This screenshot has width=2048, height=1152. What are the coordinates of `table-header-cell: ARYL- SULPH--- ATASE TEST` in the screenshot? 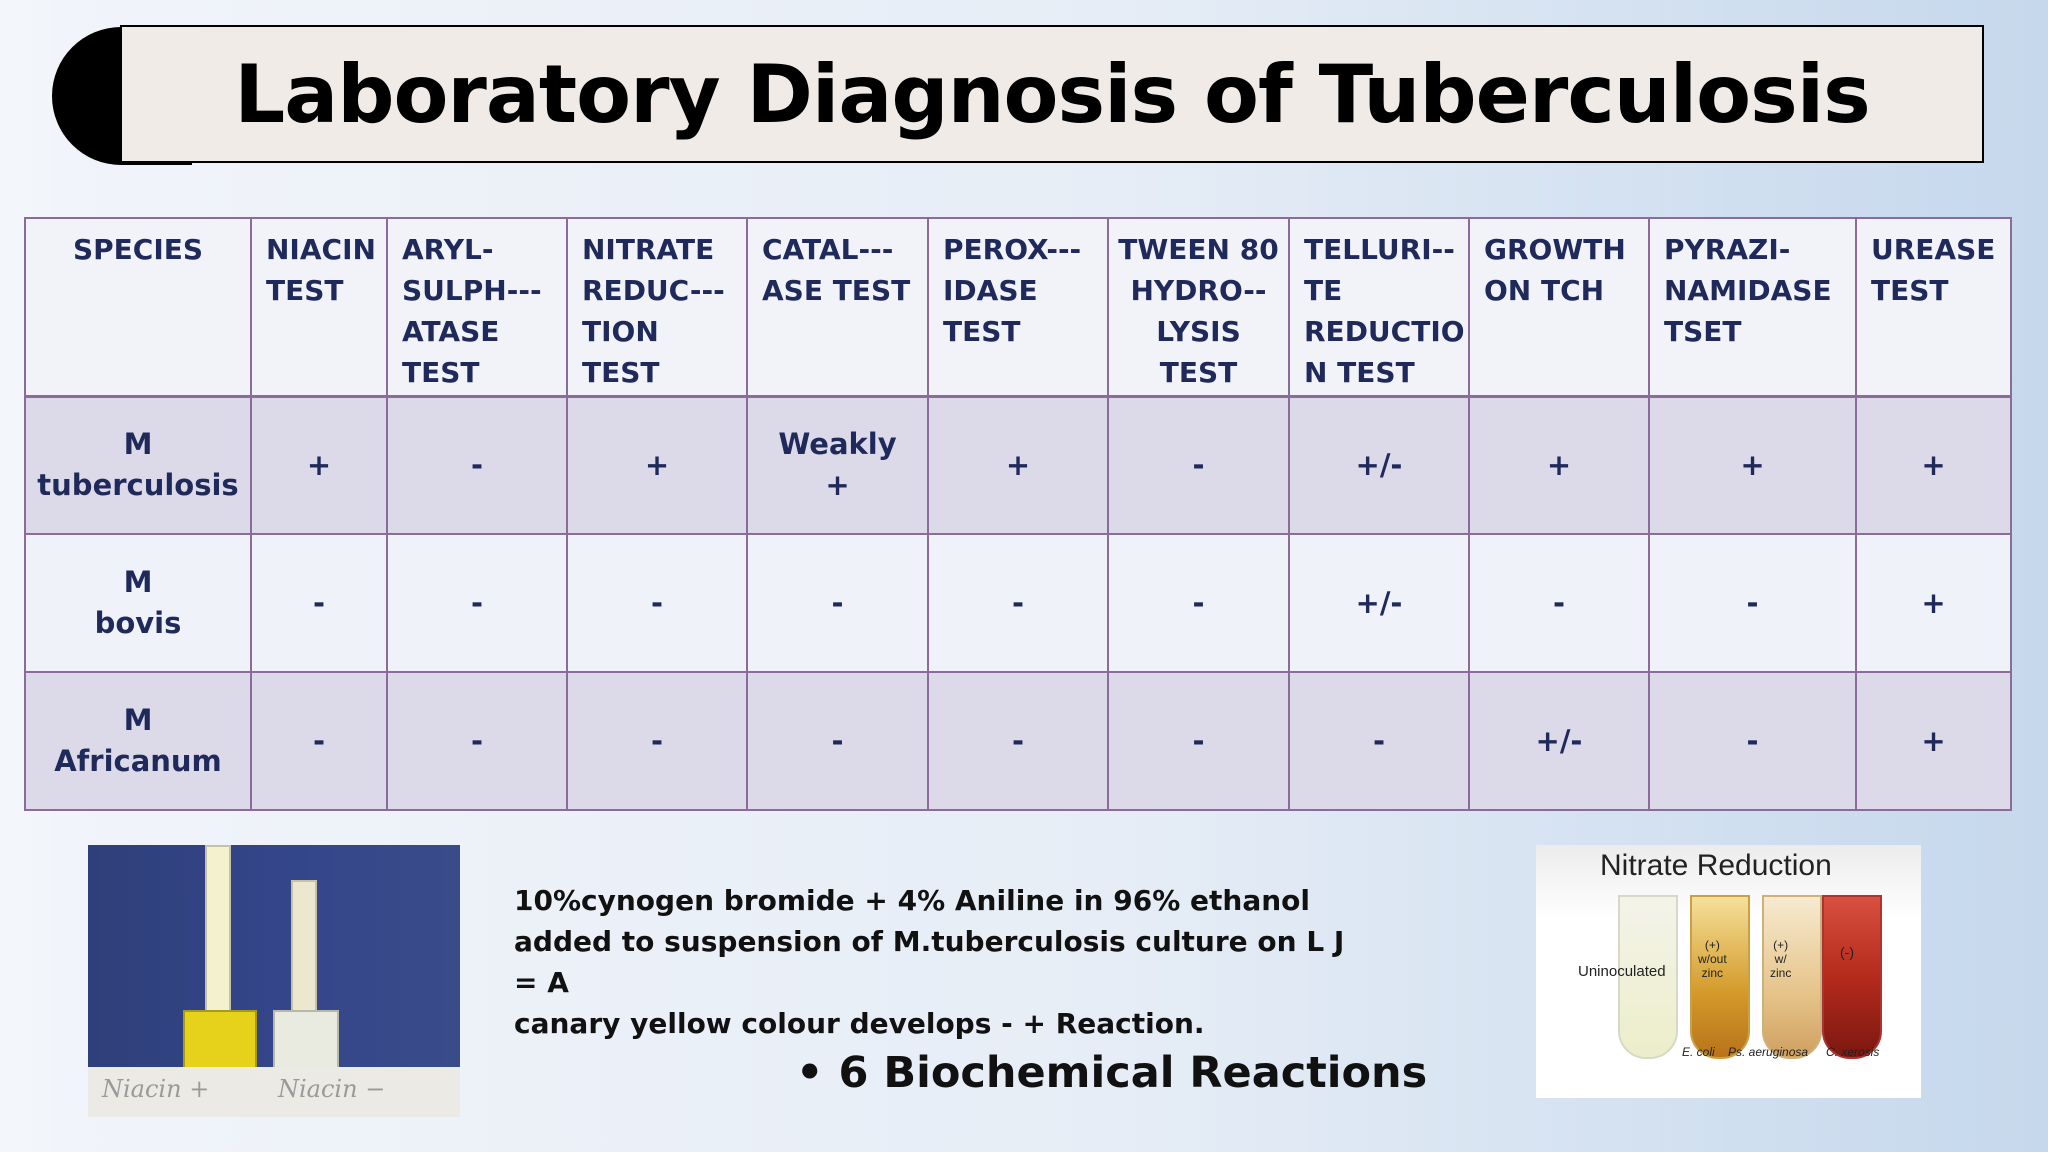 It's located at (477, 307).